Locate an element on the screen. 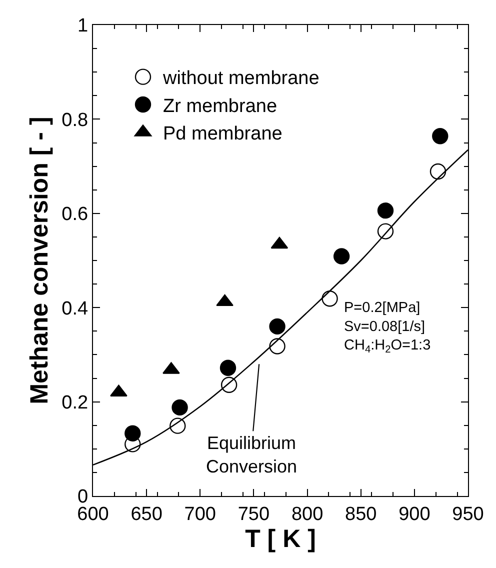 This screenshot has height=568, width=496. annotation: Equilibrium Conversion is located at coordinates (252, 454).